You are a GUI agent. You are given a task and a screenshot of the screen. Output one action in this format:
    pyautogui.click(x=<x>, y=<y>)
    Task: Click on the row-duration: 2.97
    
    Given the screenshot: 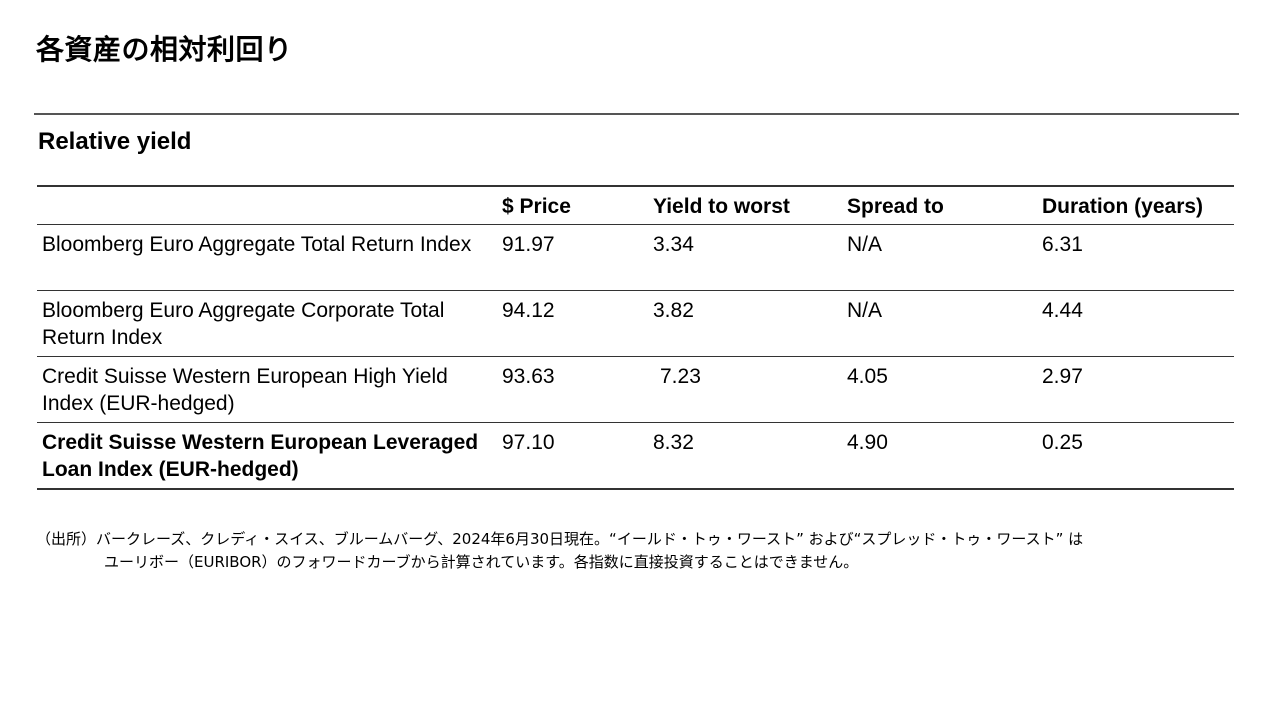 What is the action you would take?
    pyautogui.click(x=1135, y=389)
    